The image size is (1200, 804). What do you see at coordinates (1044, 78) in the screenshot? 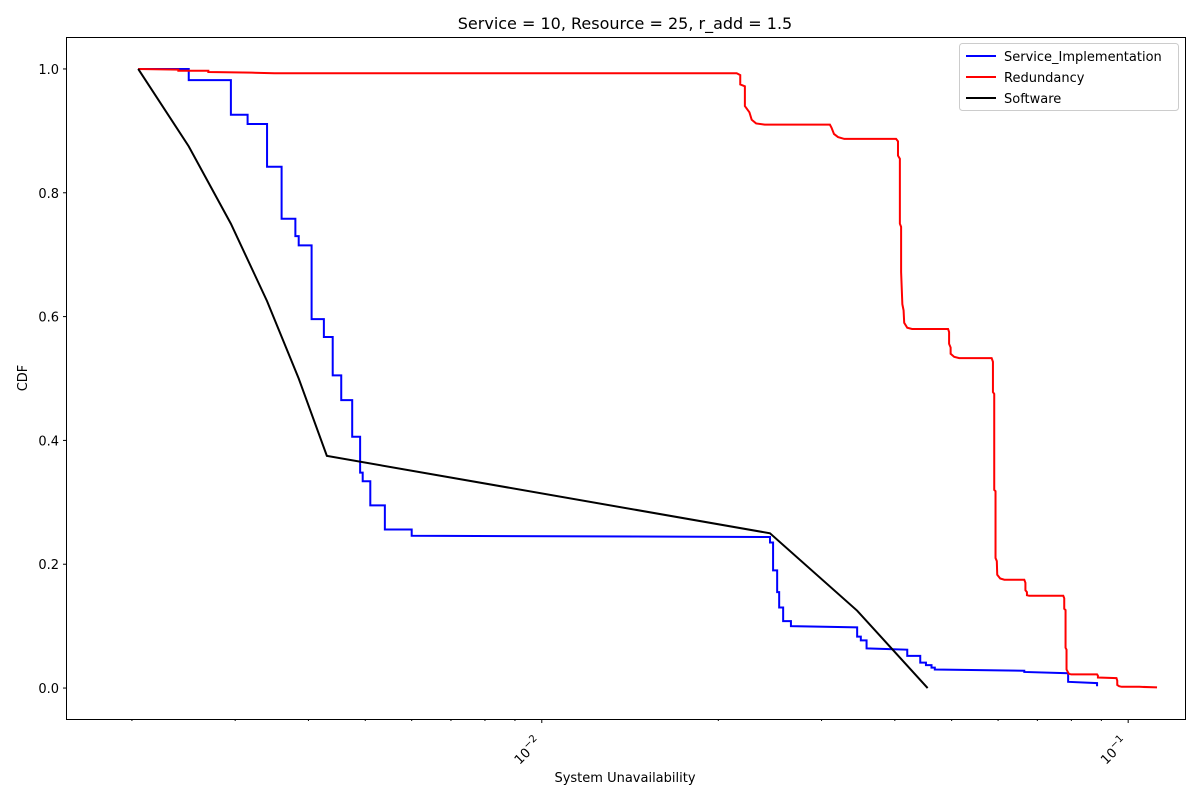
I see `legend-label-redundancy: Redundancy` at bounding box center [1044, 78].